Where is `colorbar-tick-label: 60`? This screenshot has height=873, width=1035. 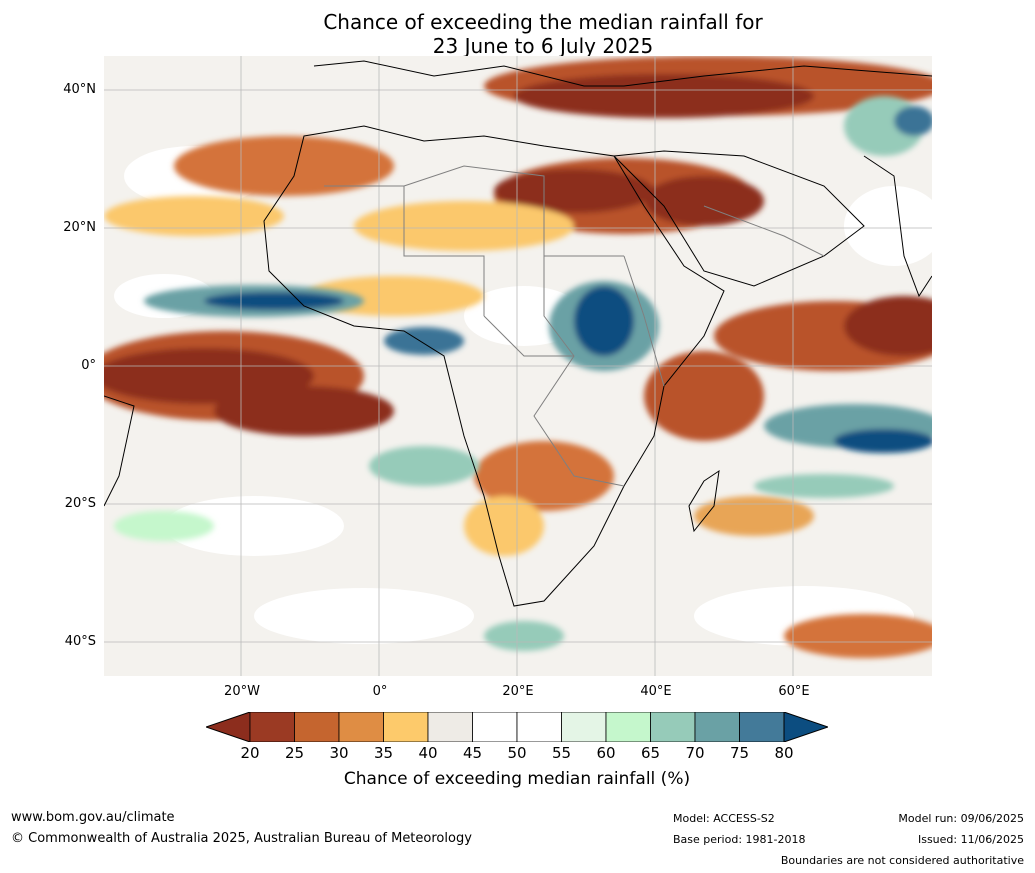
colorbar-tick-label: 60 is located at coordinates (606, 753).